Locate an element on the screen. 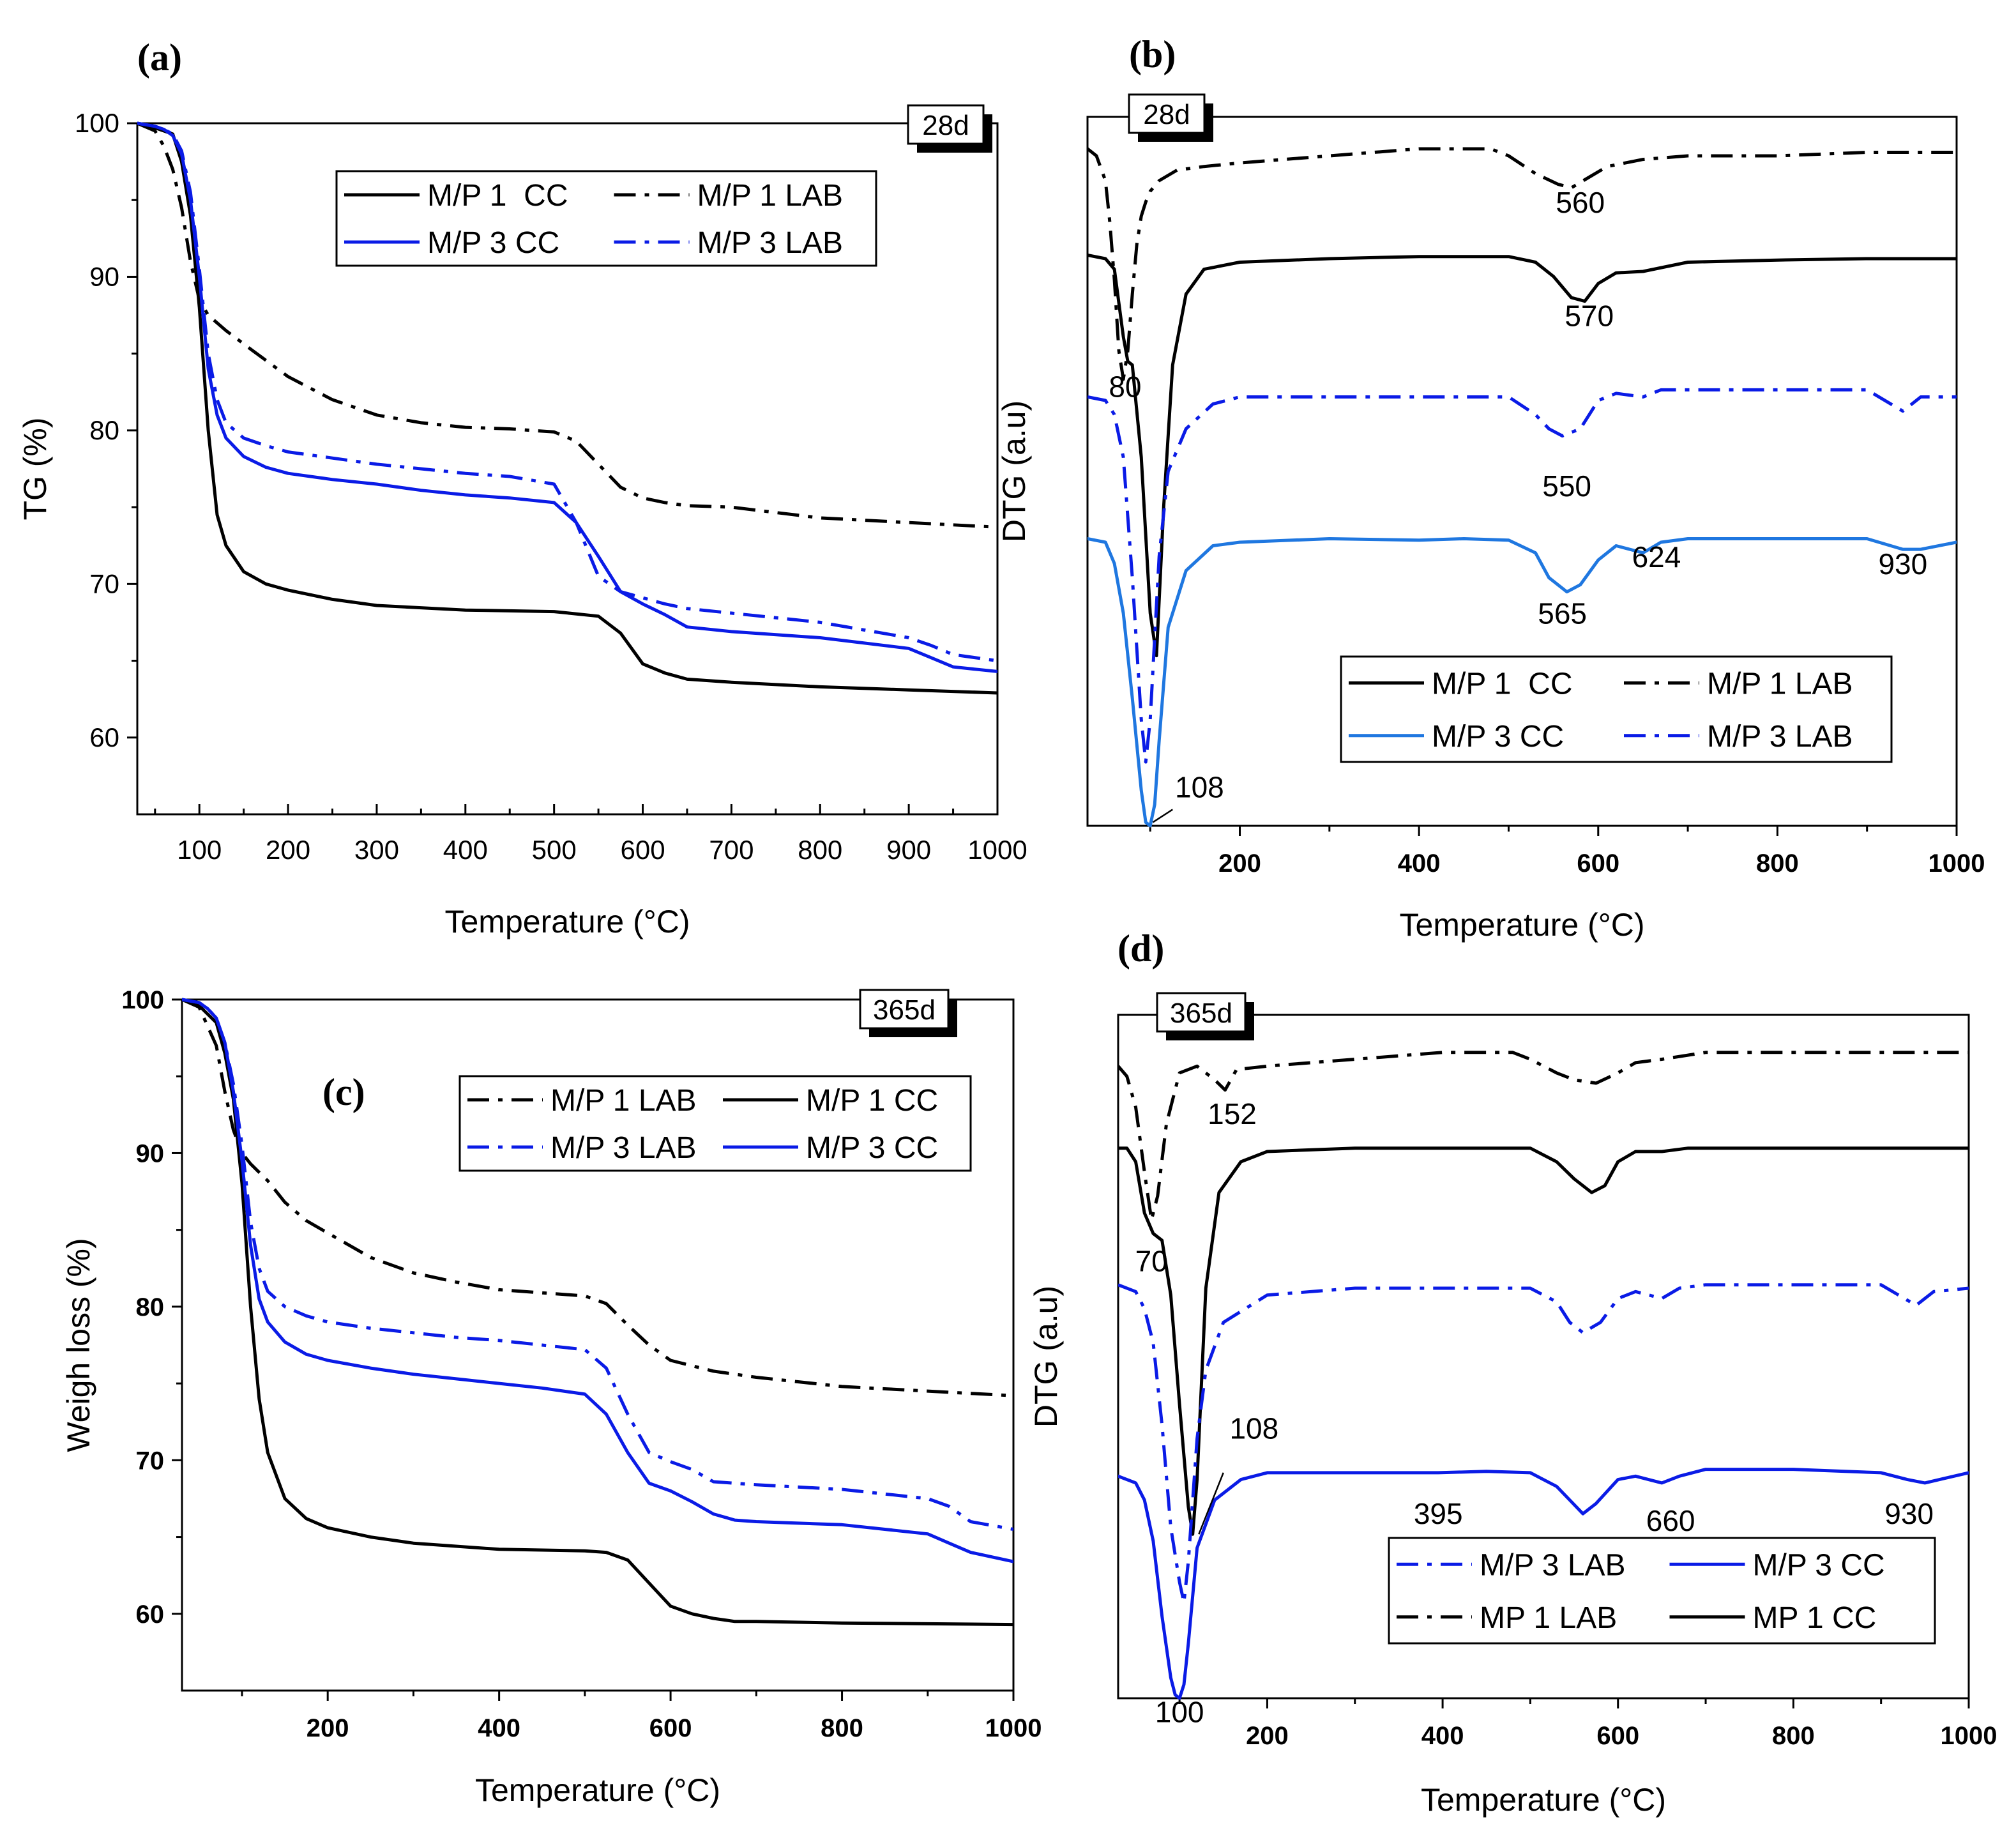  series-group is located at coordinates (597, 1312).